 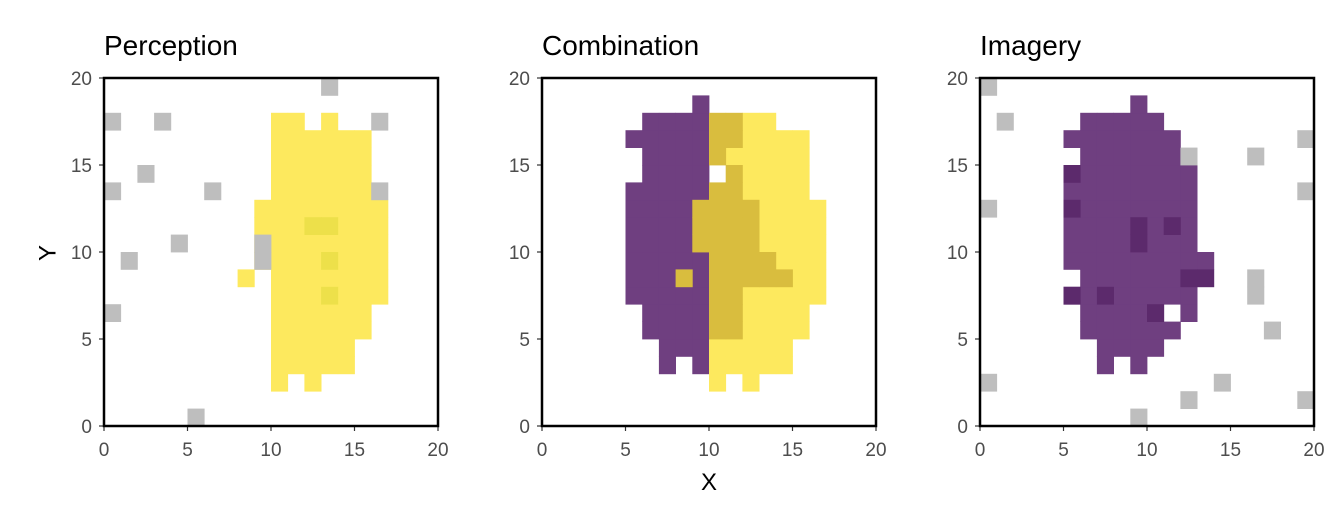 What do you see at coordinates (246, 252) in the screenshot?
I see `heatmap-cells` at bounding box center [246, 252].